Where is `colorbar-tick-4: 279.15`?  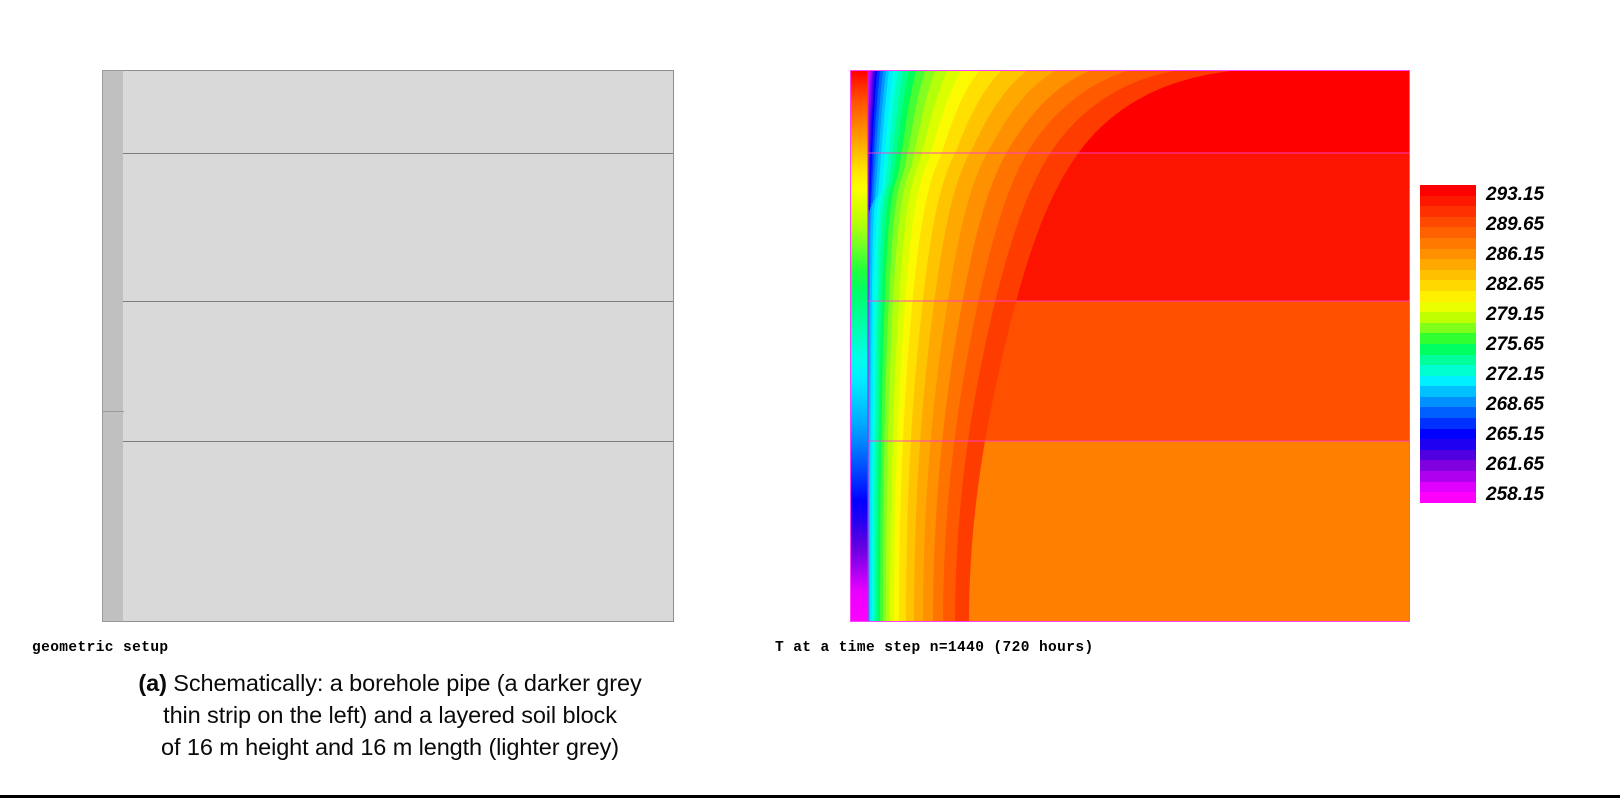
colorbar-tick-4: 279.15 is located at coordinates (1515, 314).